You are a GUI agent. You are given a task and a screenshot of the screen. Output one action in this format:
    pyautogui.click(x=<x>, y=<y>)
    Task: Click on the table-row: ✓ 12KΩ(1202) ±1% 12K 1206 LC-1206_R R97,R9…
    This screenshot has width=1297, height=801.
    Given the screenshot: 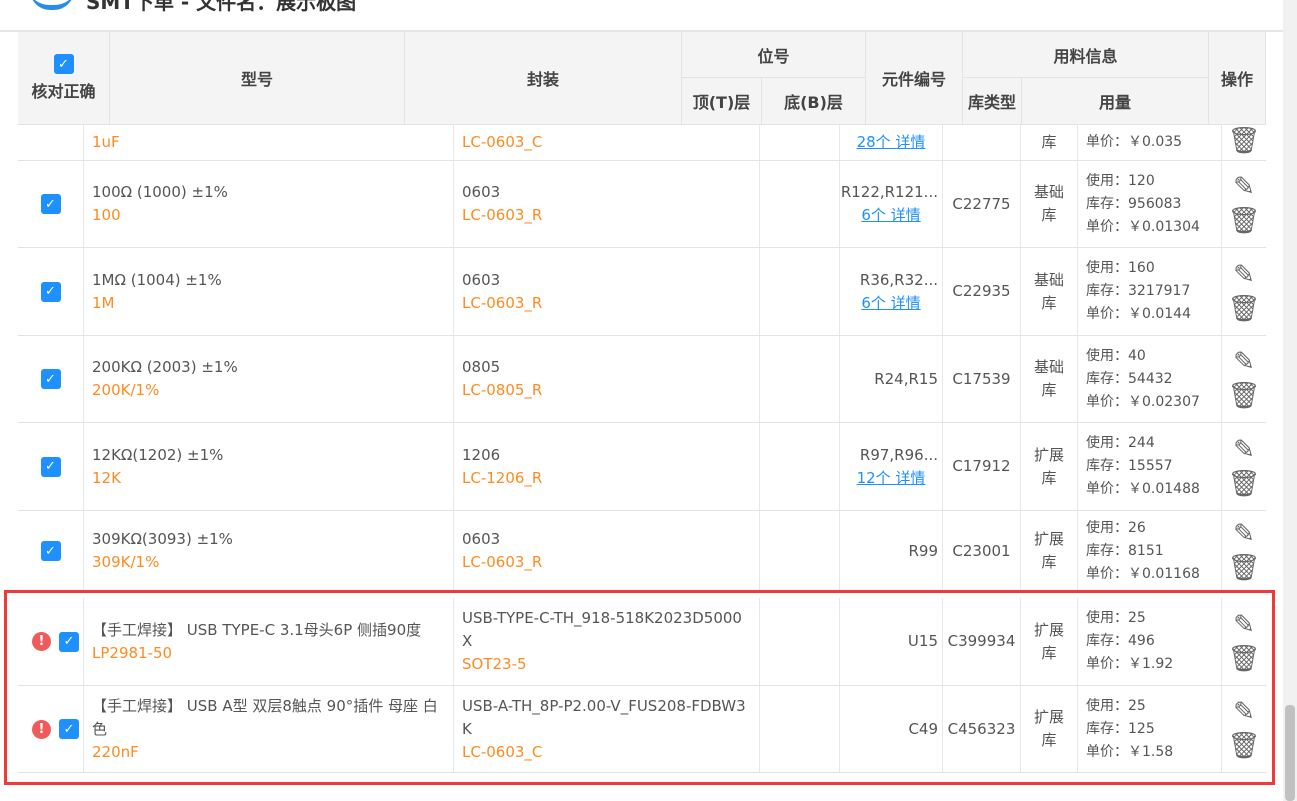 What is the action you would take?
    pyautogui.click(x=642, y=467)
    